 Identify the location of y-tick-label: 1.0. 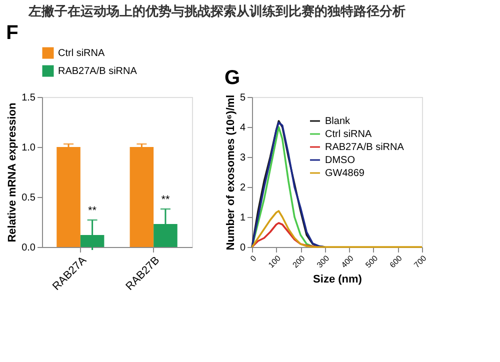
(29, 148).